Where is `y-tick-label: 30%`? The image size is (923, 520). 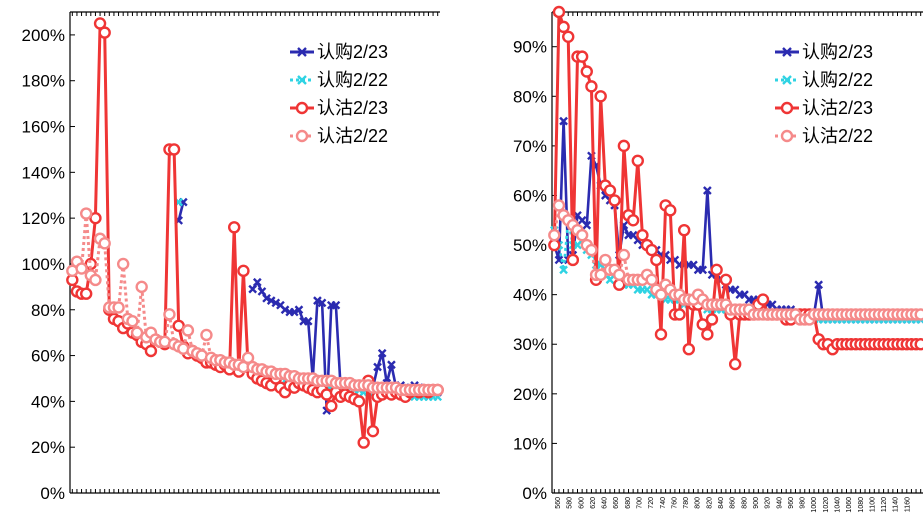 y-tick-label: 30% is located at coordinates (530, 344).